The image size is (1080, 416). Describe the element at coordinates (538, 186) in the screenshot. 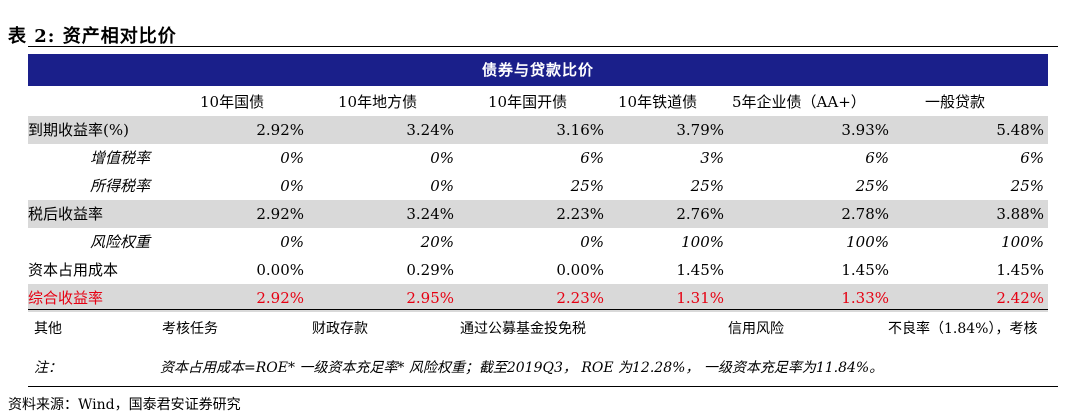

I see `table-row: 所得税率 0% 0% 25% 25% 25% 25%` at that location.